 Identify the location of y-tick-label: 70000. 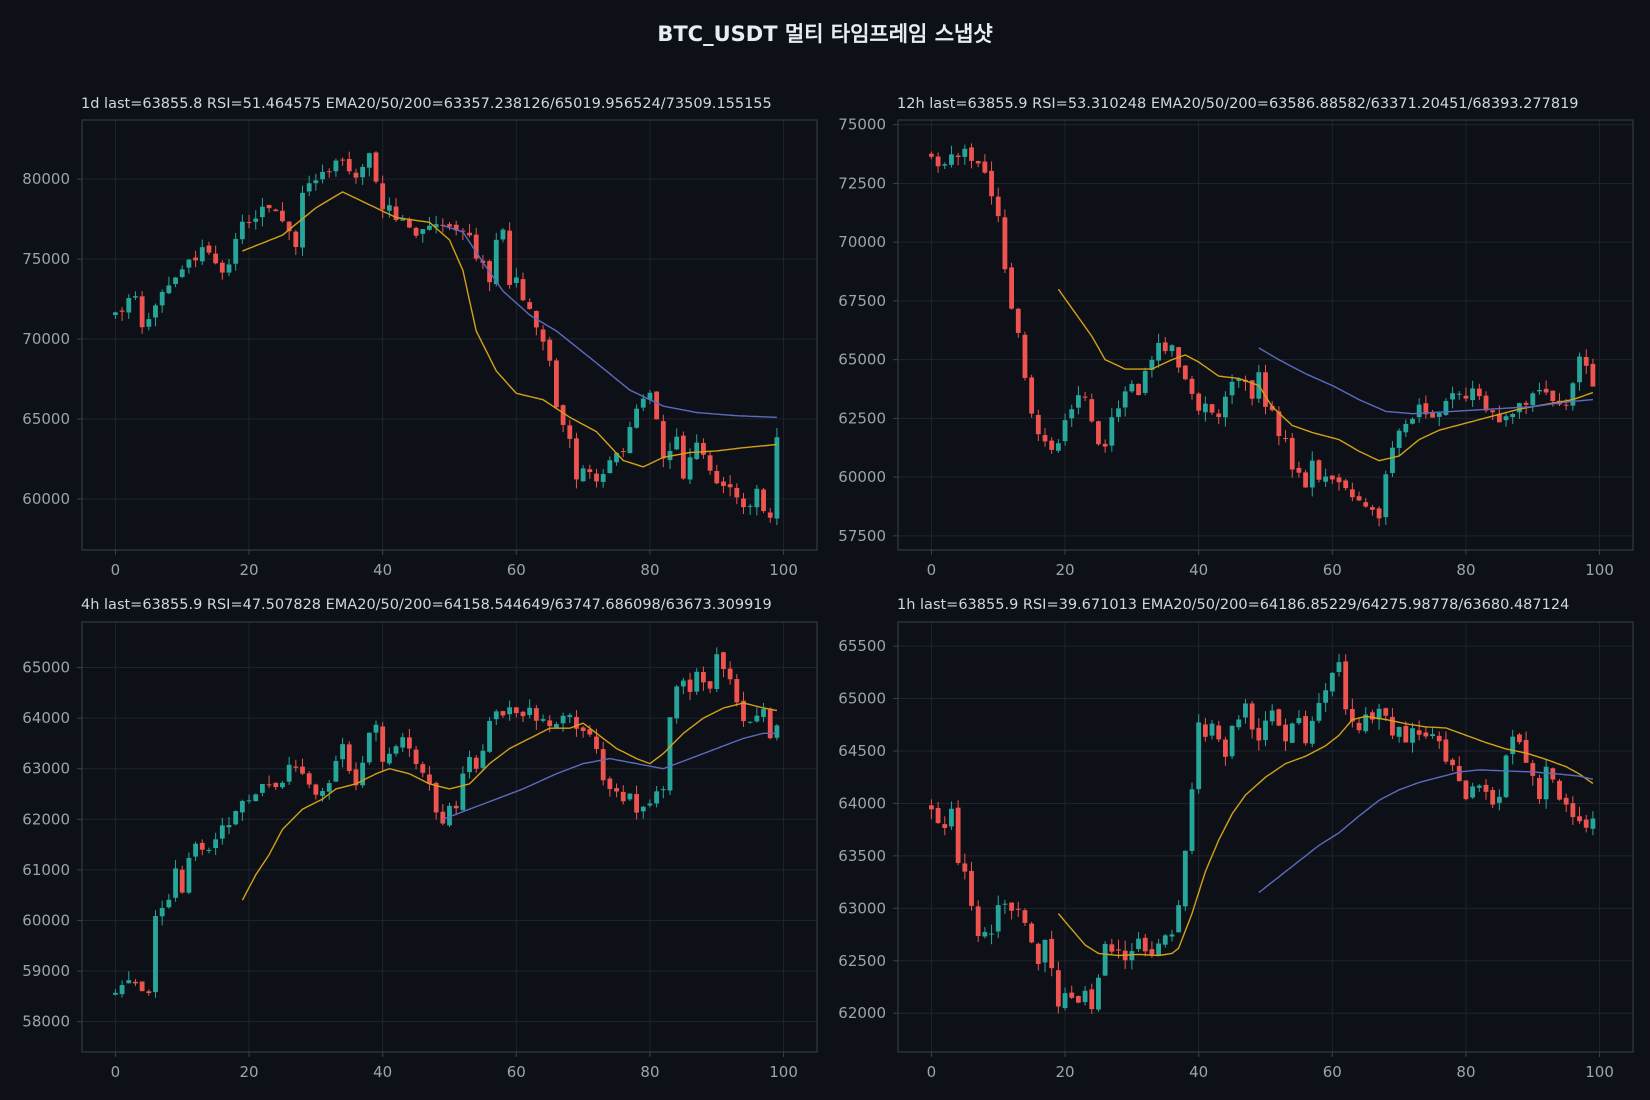
(46, 339).